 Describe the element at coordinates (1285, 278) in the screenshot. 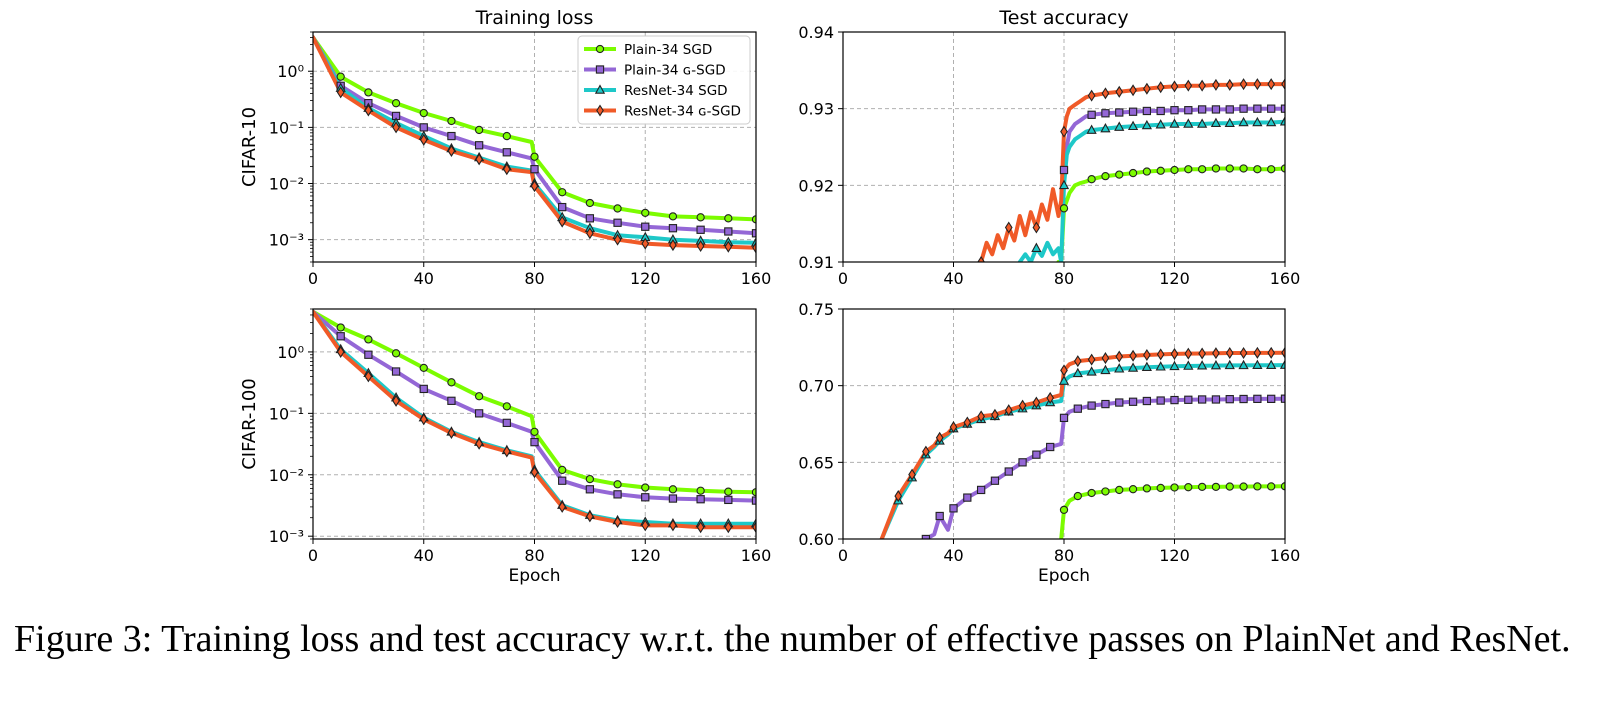

I see `x-tick-label: 160` at that location.